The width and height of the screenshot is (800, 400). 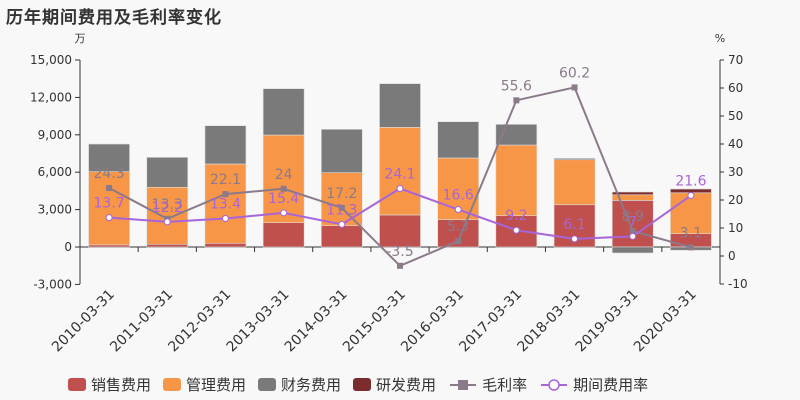 I want to click on gross-margin-label: 3.1, so click(x=691, y=233).